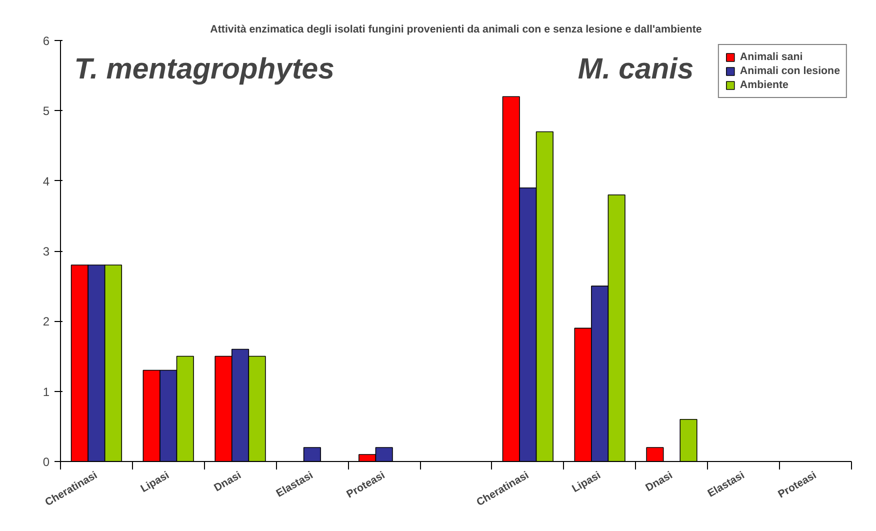 The height and width of the screenshot is (531, 876). I want to click on legend-label: Animali sani, so click(771, 57).